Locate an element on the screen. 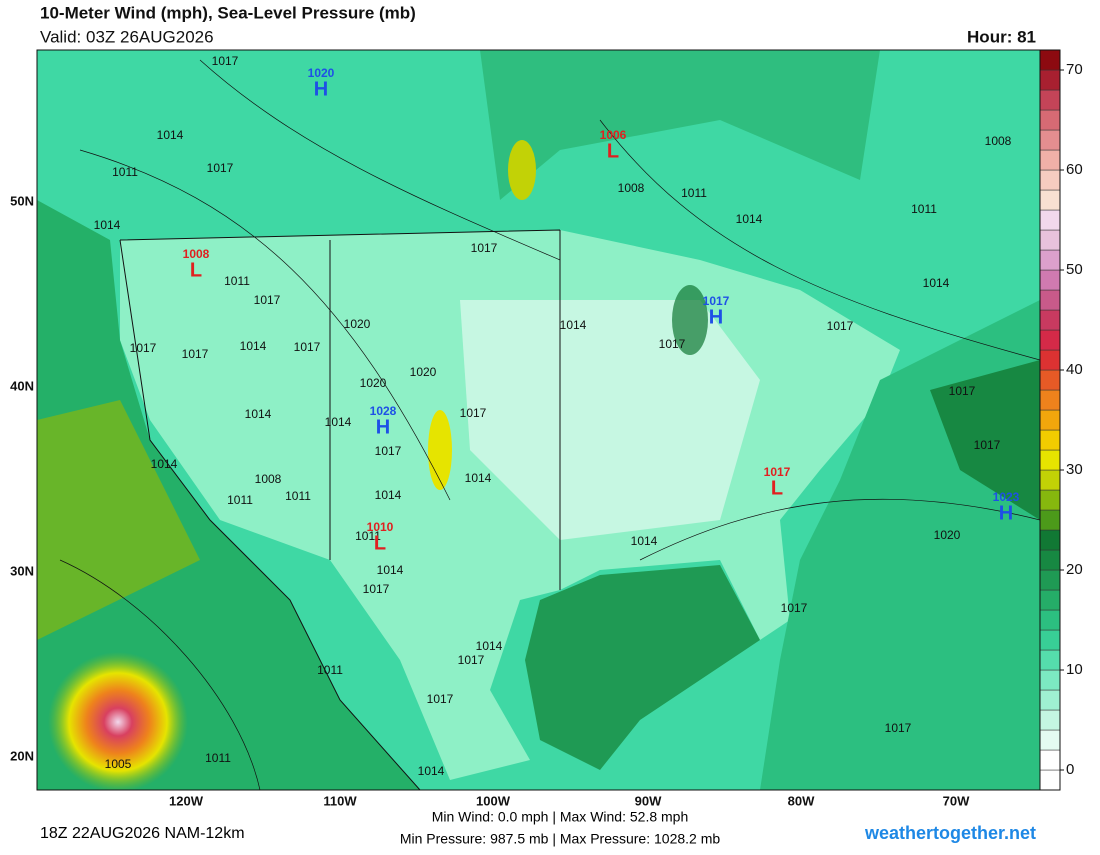 This screenshot has height=855, width=1100. lat-label: 40N is located at coordinates (22, 385).